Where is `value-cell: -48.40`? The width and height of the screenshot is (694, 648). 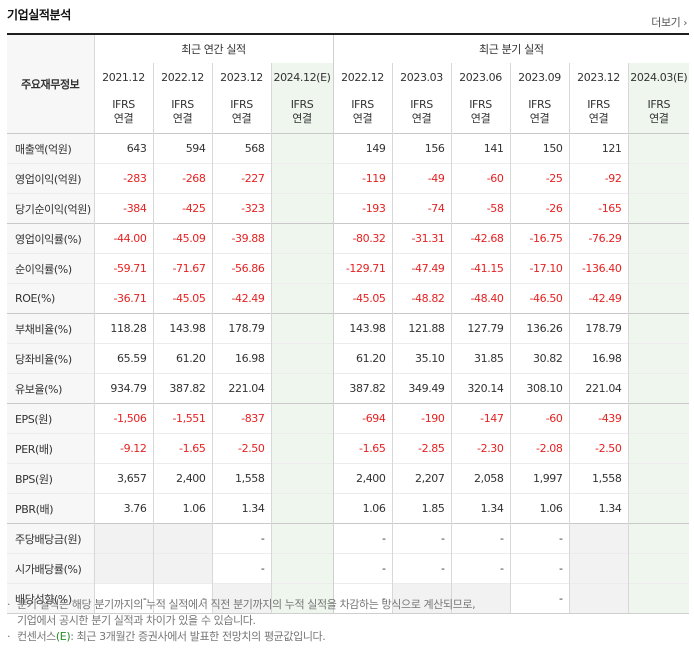 value-cell: -48.40 is located at coordinates (480, 298).